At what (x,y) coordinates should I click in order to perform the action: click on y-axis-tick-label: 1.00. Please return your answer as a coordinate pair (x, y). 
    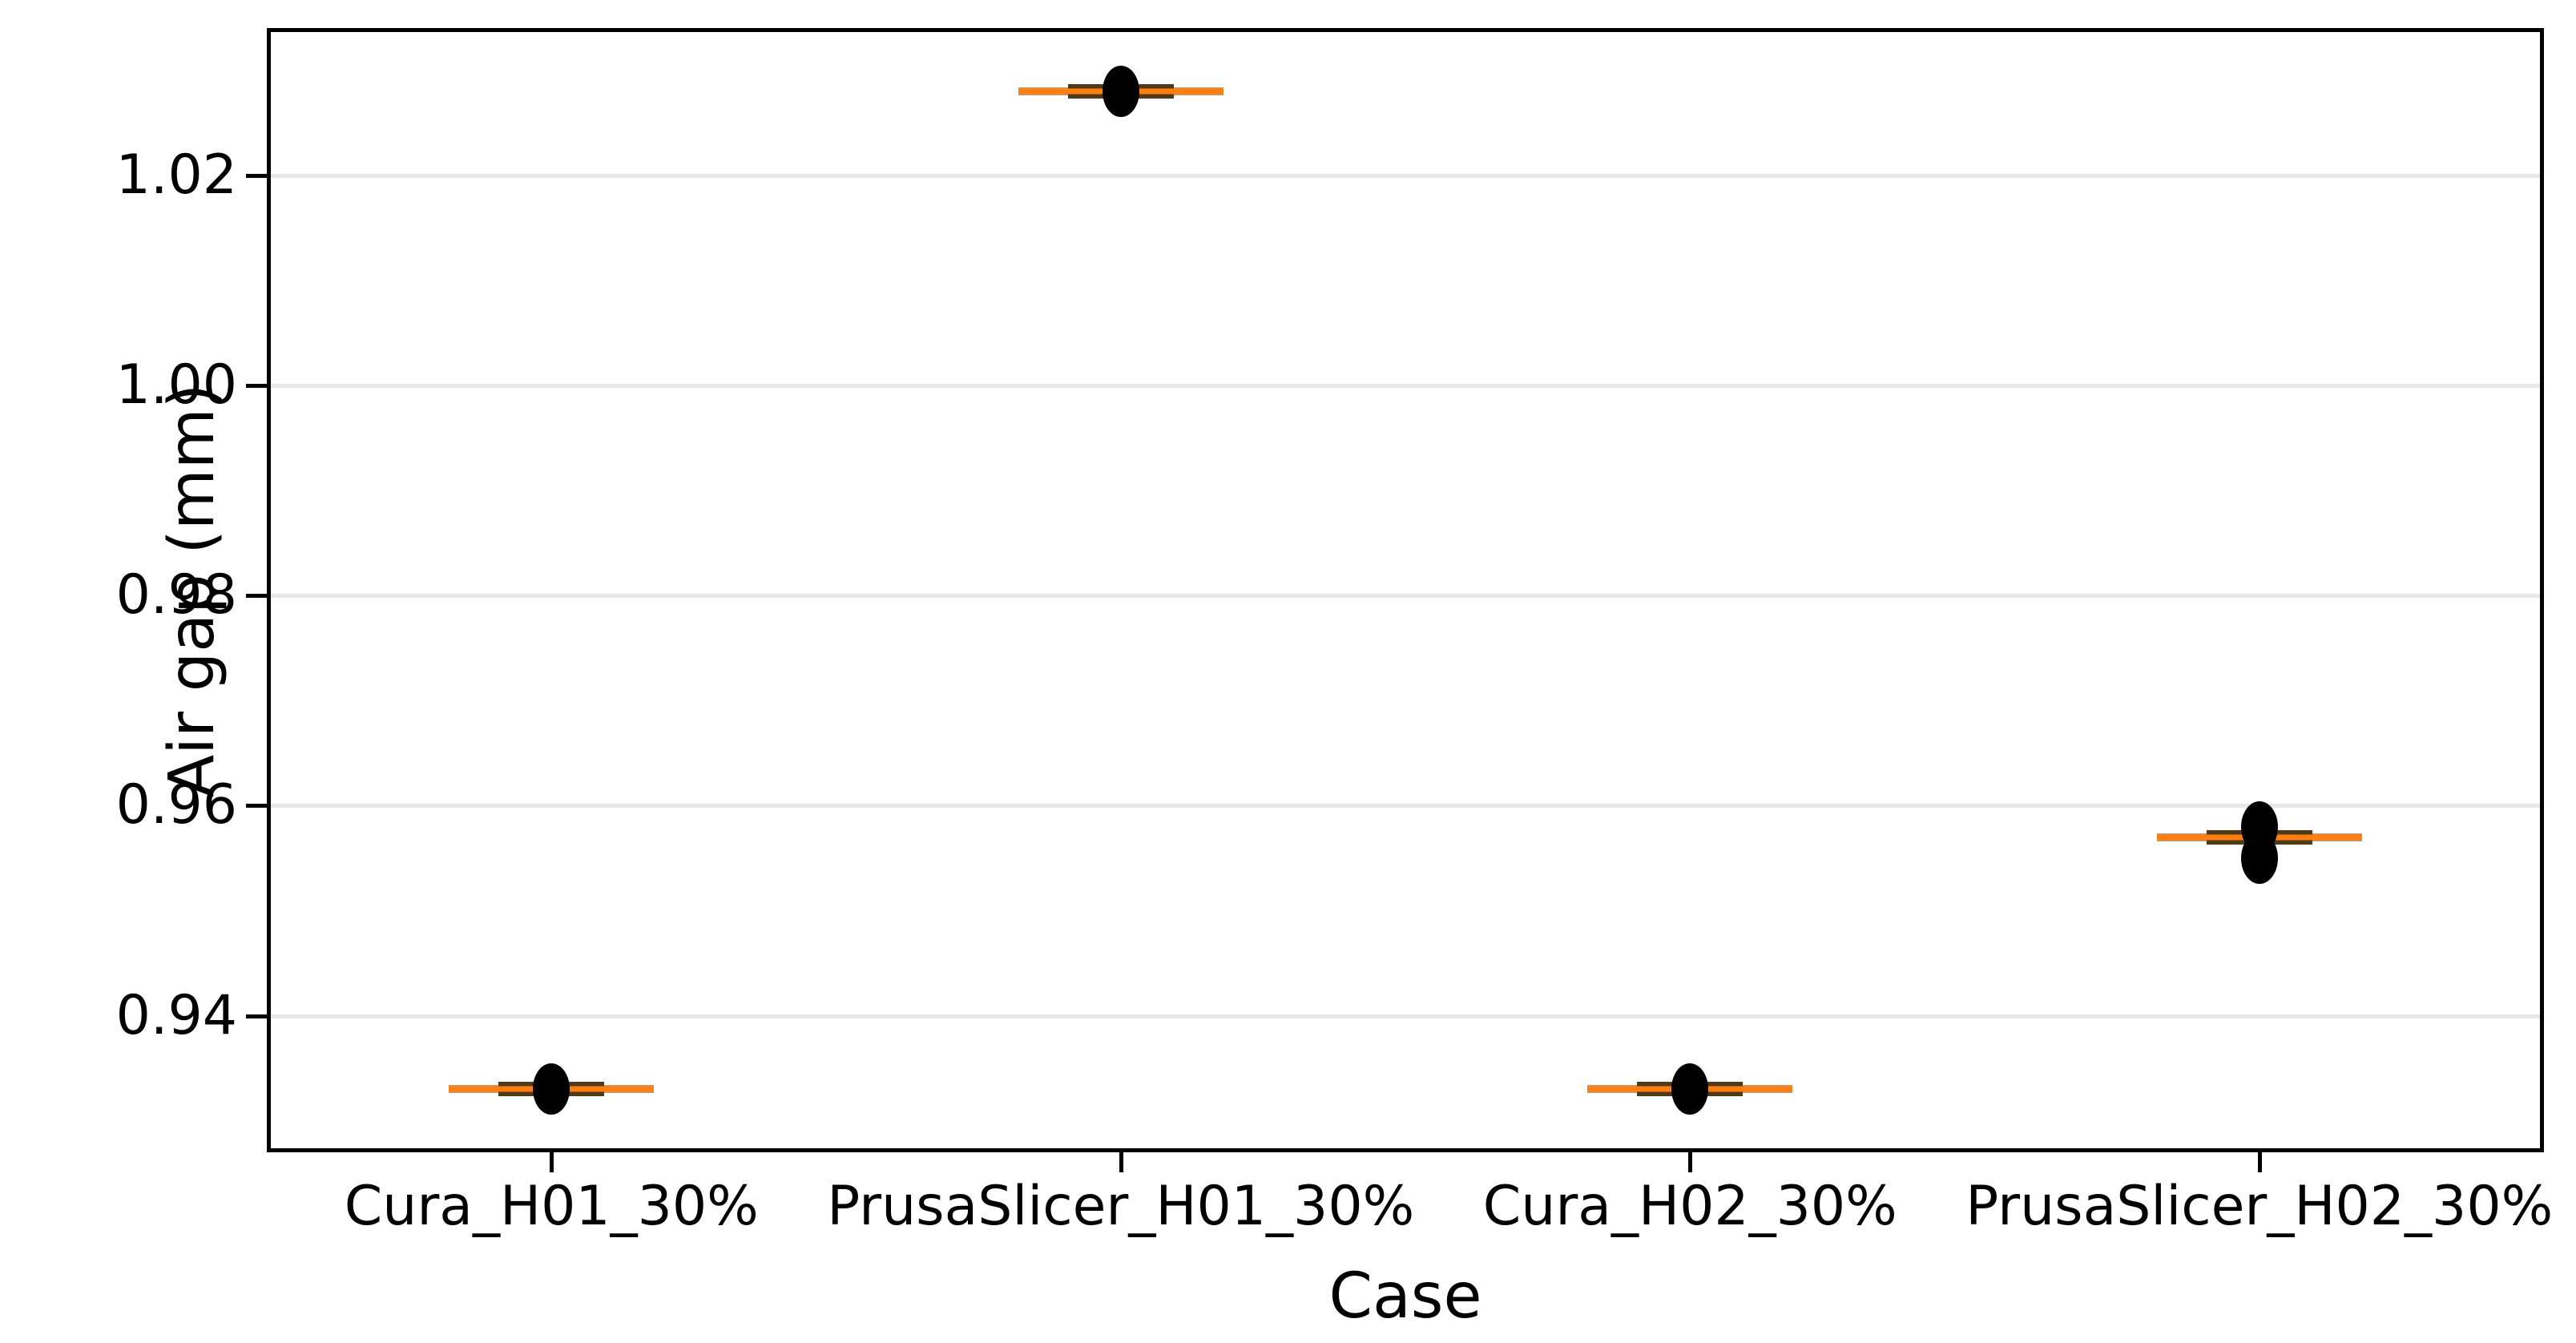
    Looking at the image, I should click on (176, 385).